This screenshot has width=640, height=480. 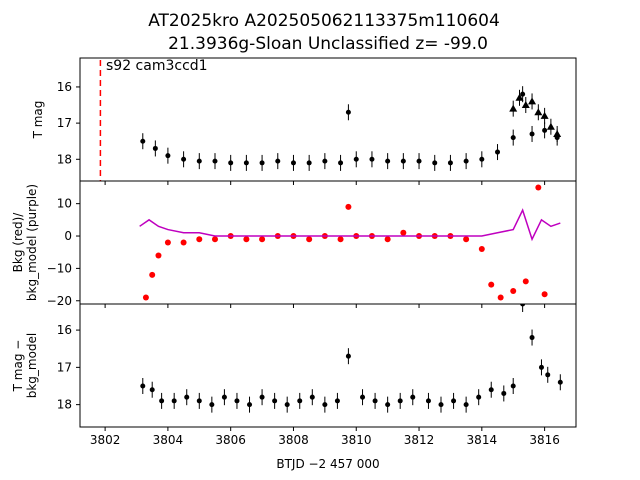 I want to click on x-tick-label: 3808, so click(x=293, y=440).